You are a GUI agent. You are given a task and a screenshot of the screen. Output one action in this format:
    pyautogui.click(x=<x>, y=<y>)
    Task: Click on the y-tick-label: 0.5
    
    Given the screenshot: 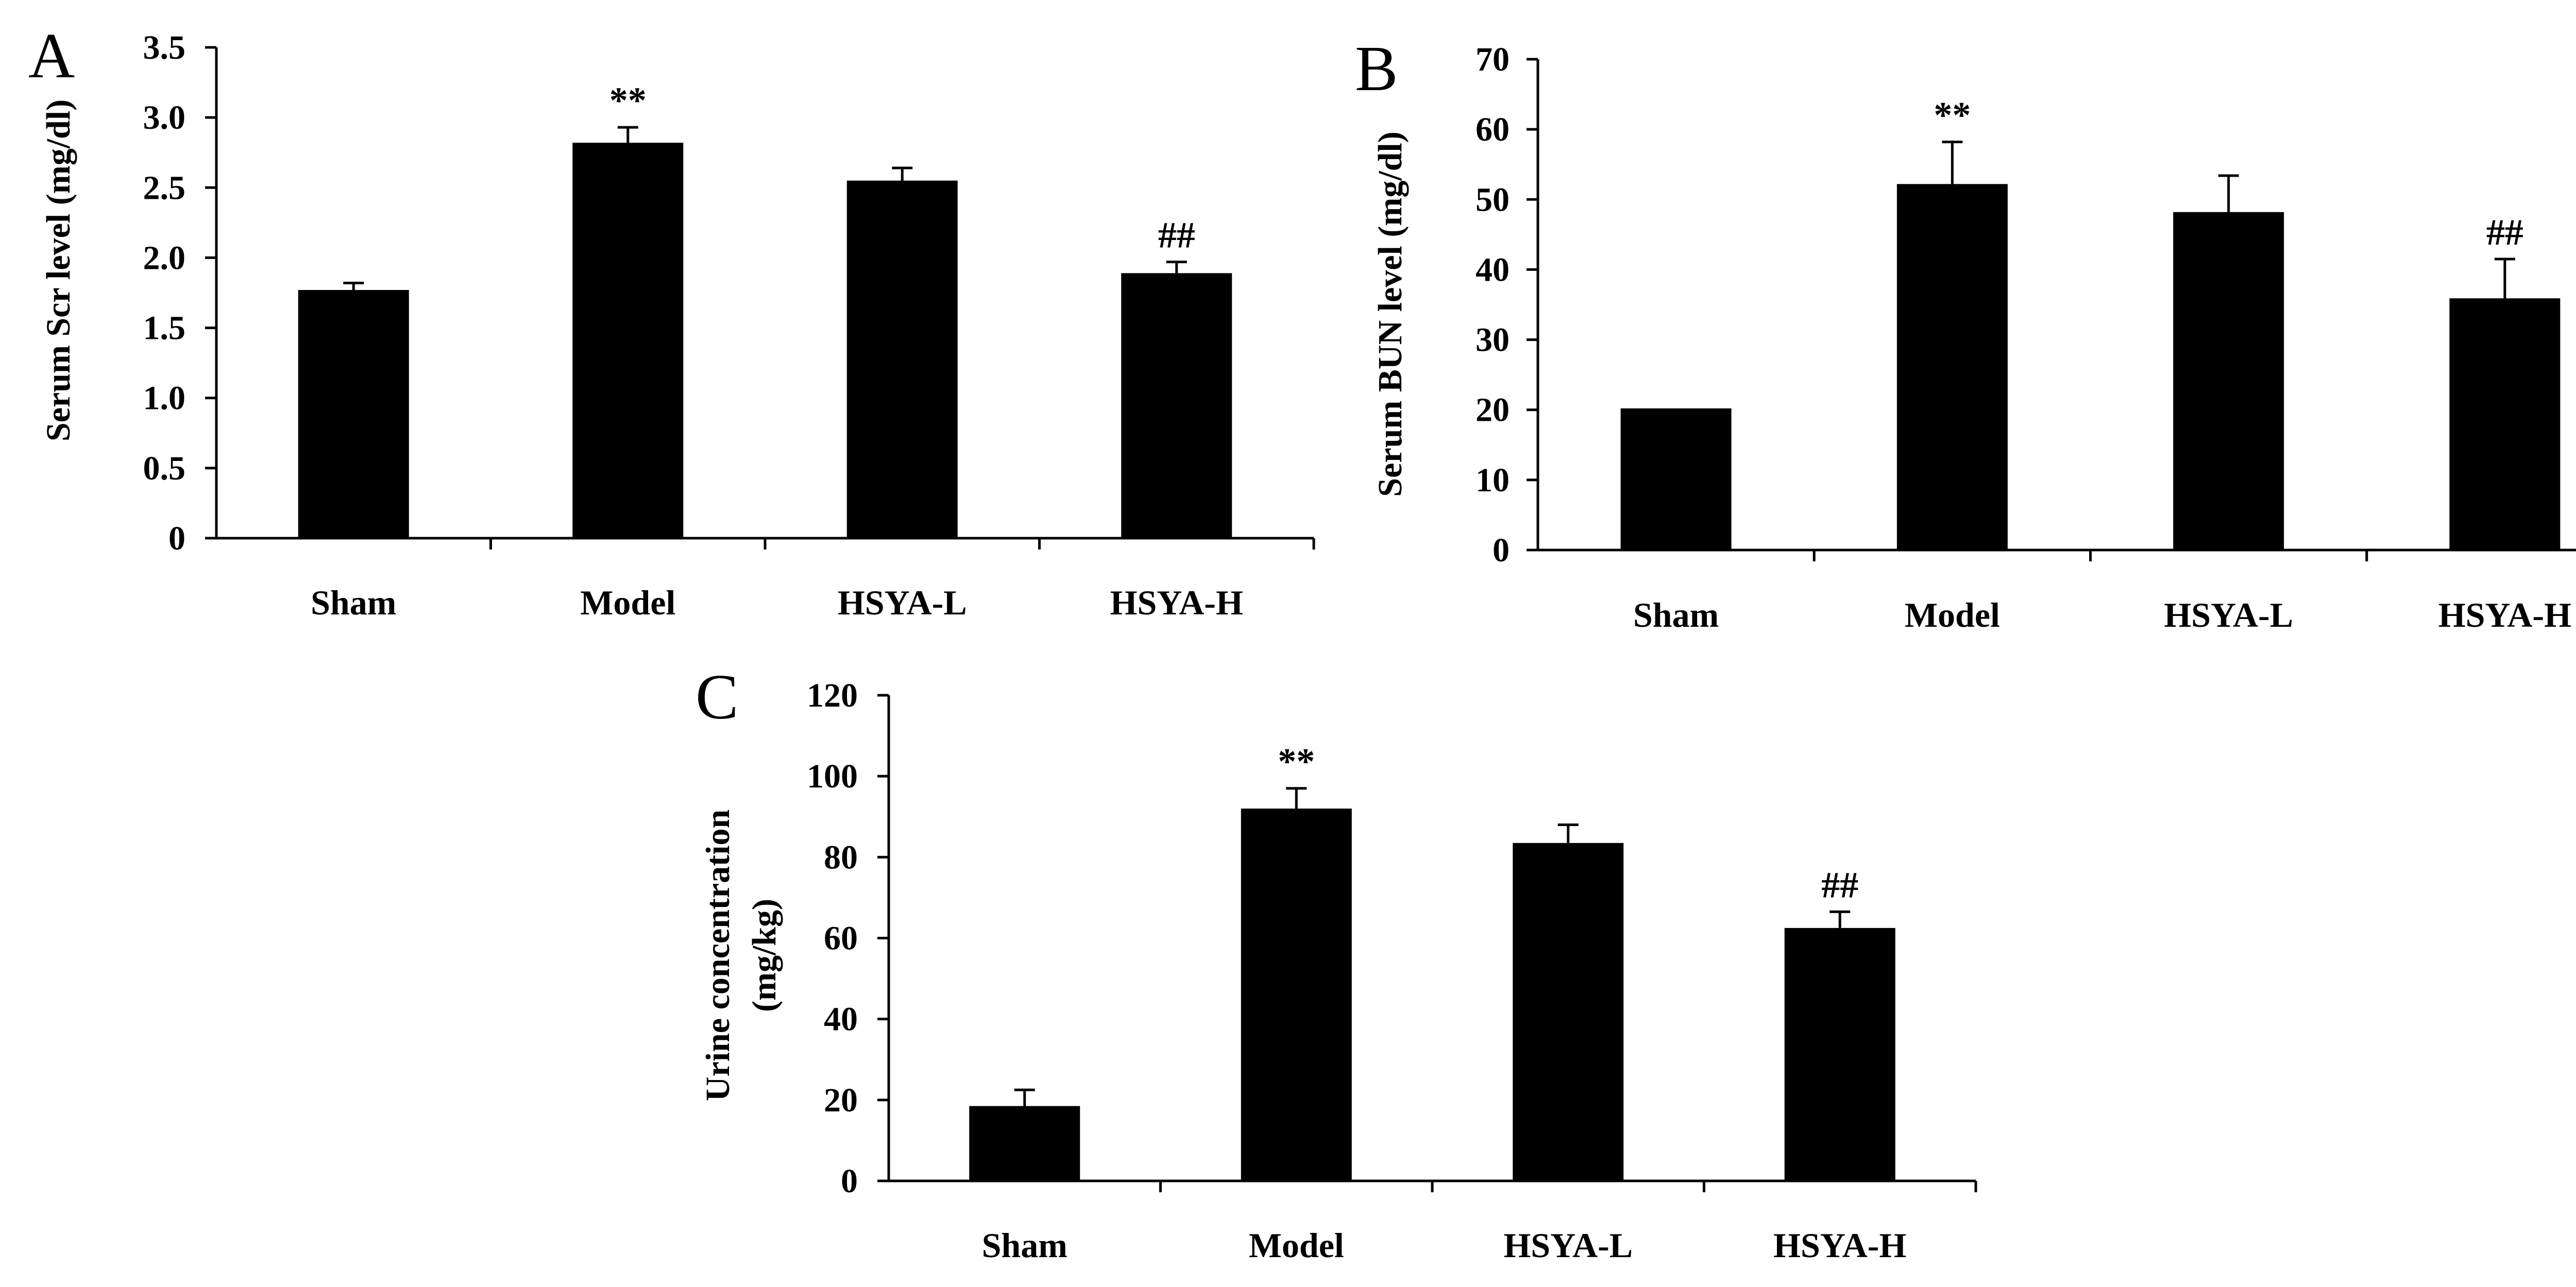 What is the action you would take?
    pyautogui.click(x=164, y=468)
    